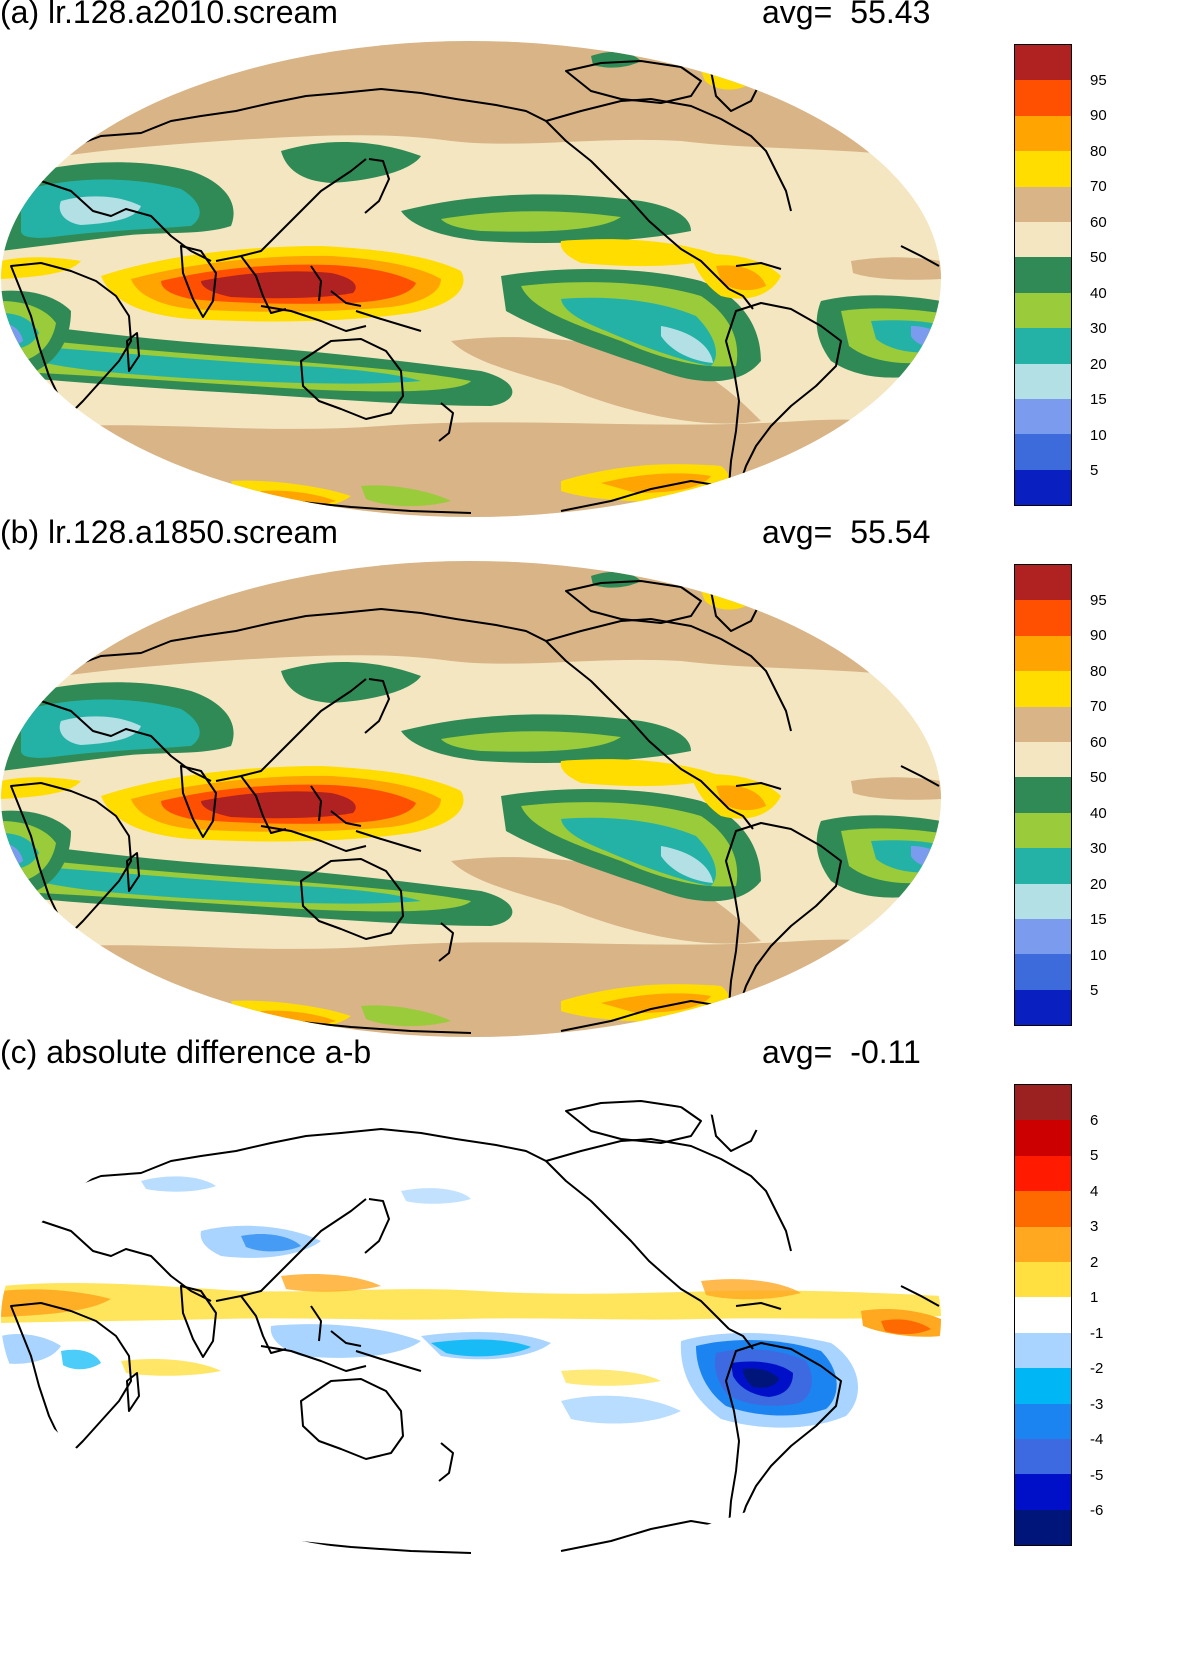 This screenshot has width=1183, height=1677. What do you see at coordinates (1094, 1227) in the screenshot?
I see `colorbar-label: 3` at bounding box center [1094, 1227].